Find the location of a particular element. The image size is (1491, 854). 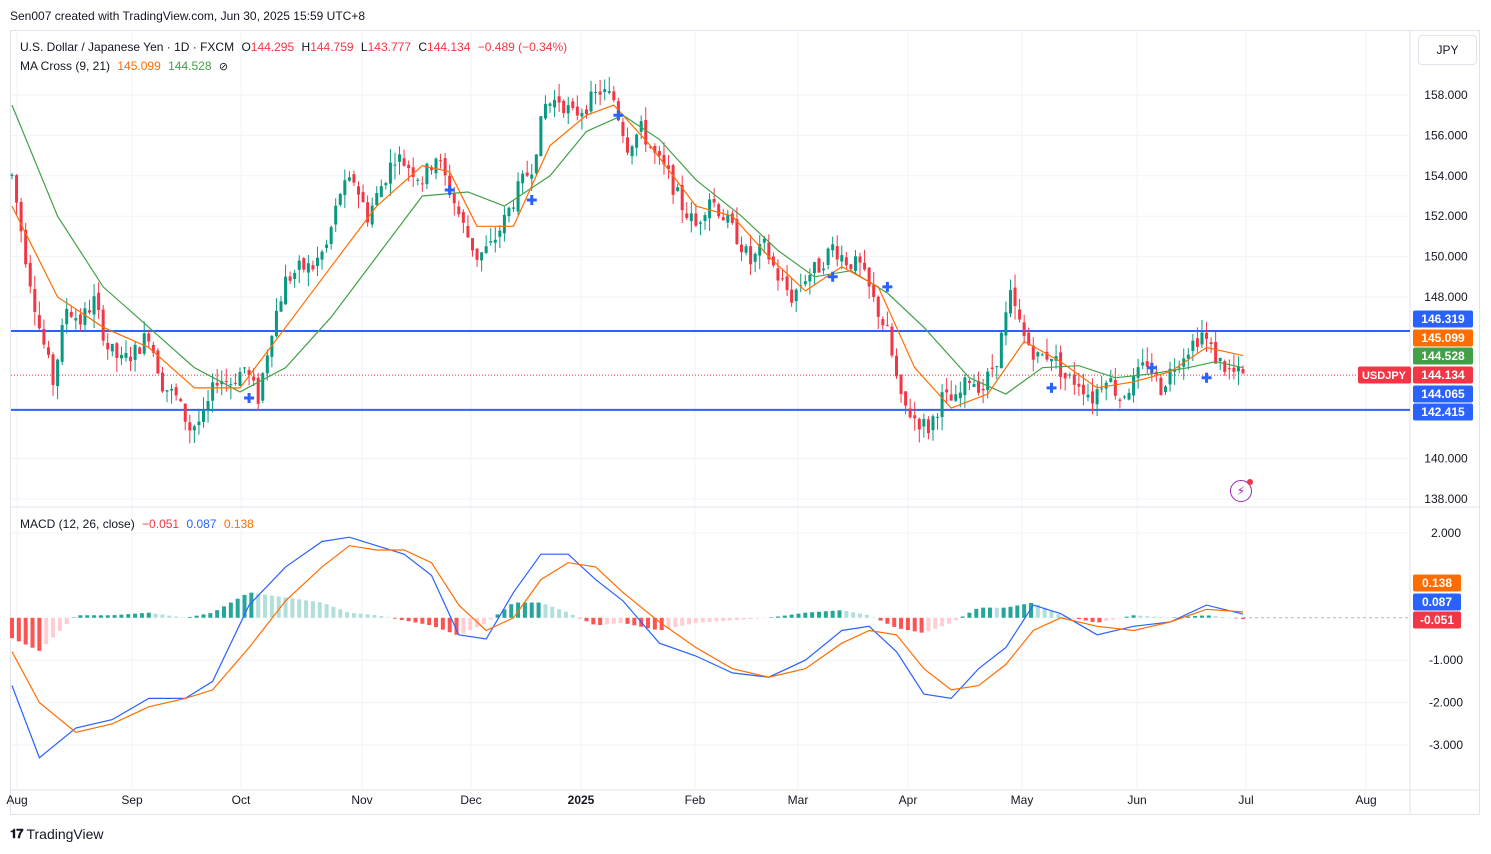

ma-legend: MA Cross (9, 21) 145.099 144.528 ⊘ is located at coordinates (126, 66).